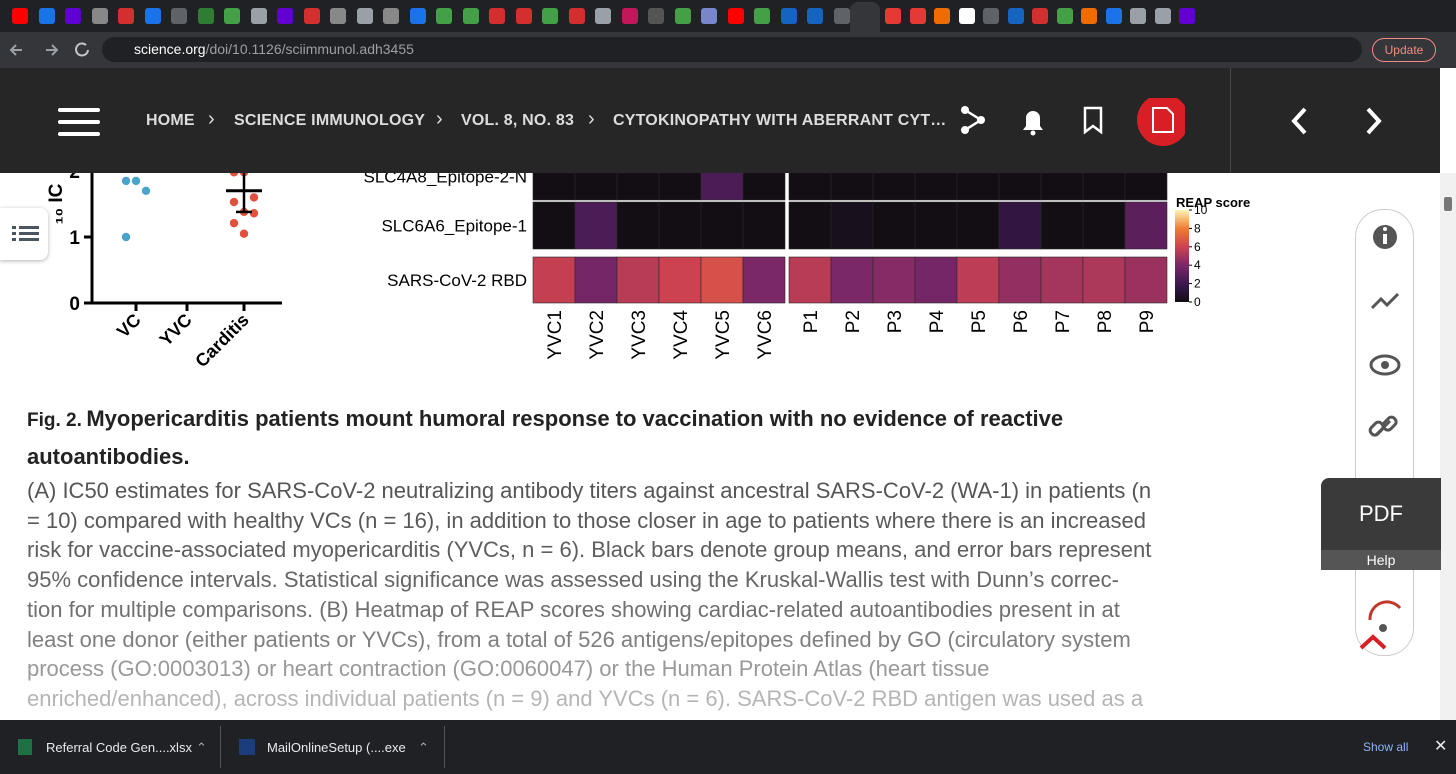 The width and height of the screenshot is (1456, 774). I want to click on column-label: P3, so click(895, 321).